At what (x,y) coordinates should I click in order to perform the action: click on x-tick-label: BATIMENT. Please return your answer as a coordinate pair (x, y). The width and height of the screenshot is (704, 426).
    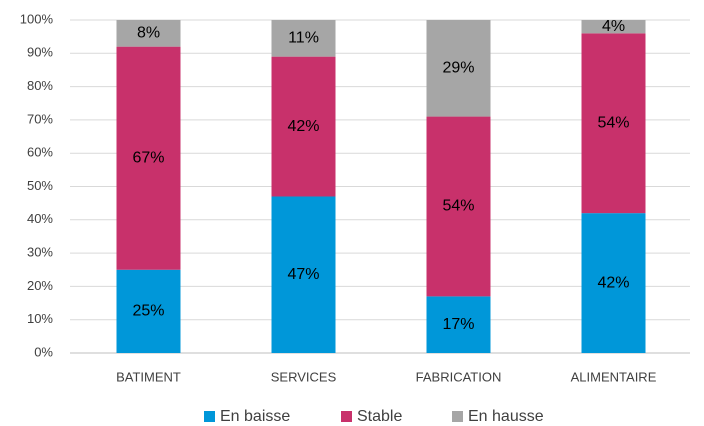
    Looking at the image, I should click on (148, 376).